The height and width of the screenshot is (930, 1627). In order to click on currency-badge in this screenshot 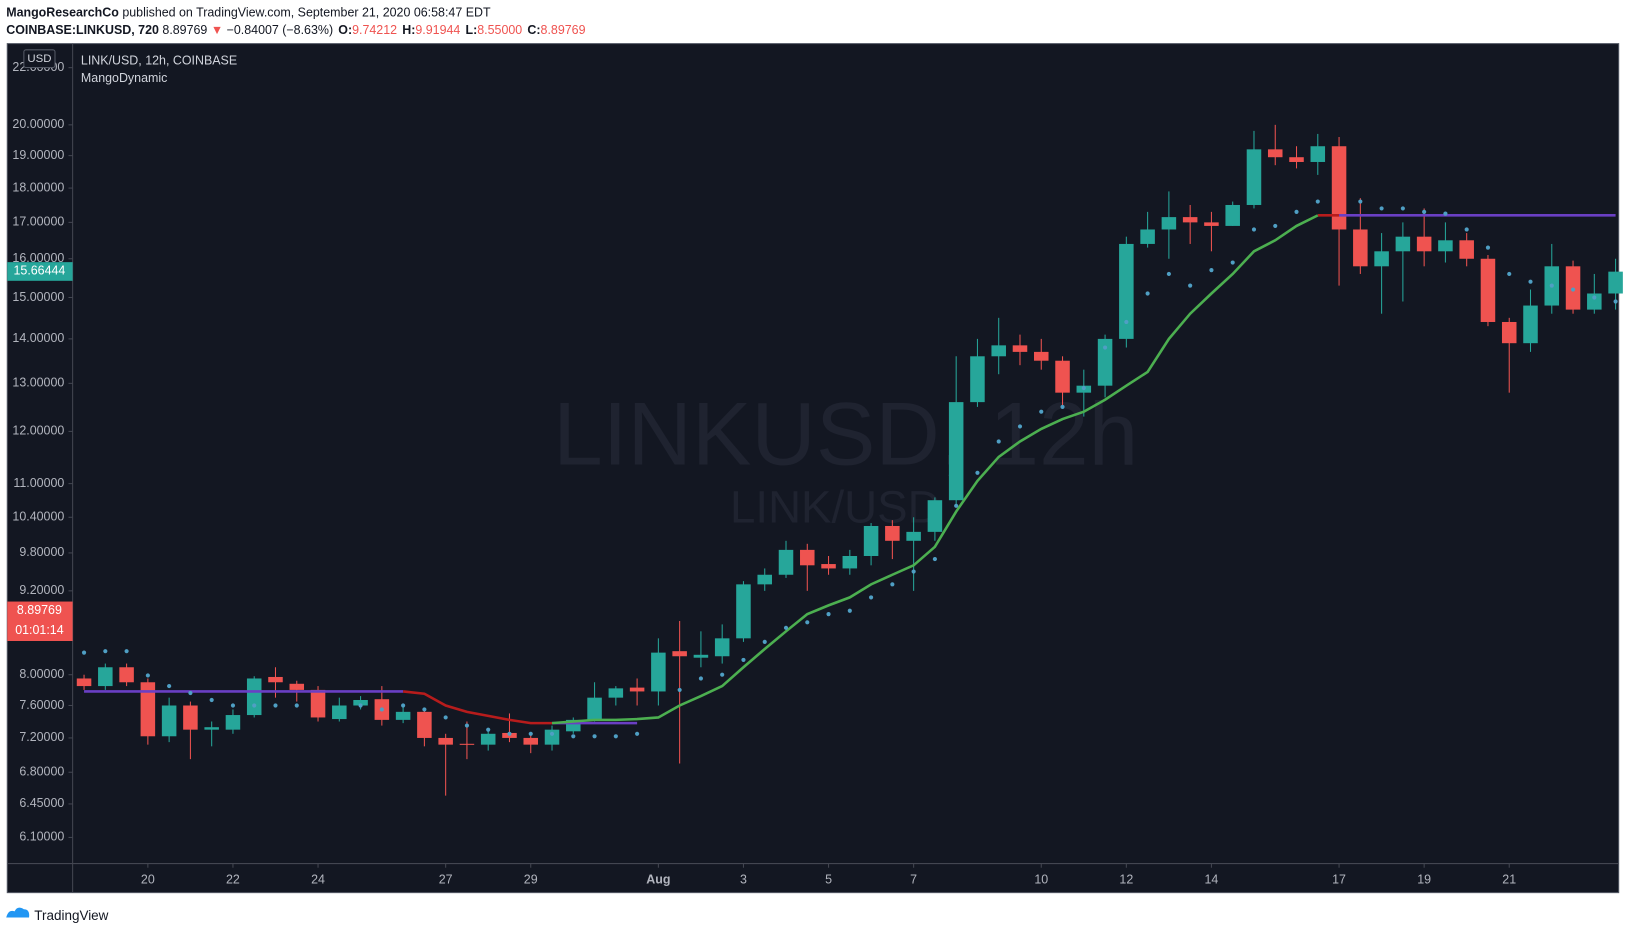, I will do `click(39, 58)`.